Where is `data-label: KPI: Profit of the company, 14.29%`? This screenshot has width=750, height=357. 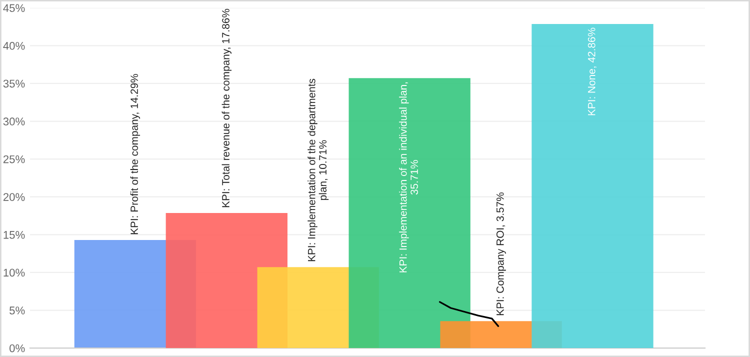
data-label: KPI: Profit of the company, 14.29% is located at coordinates (135, 154).